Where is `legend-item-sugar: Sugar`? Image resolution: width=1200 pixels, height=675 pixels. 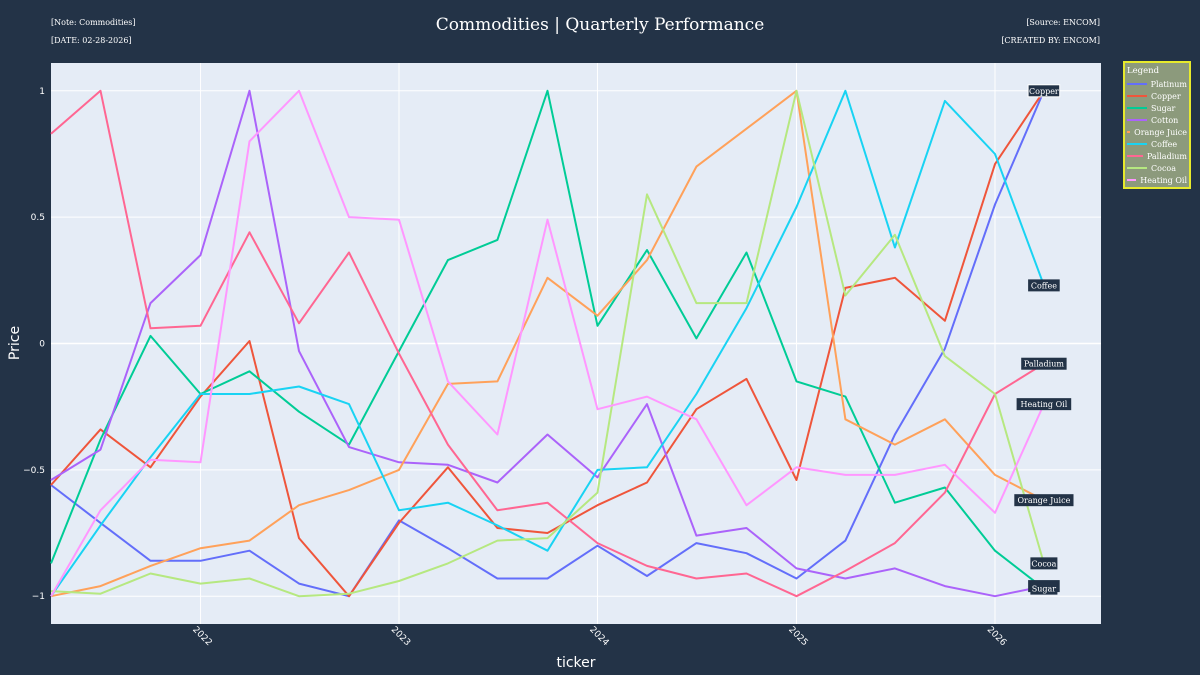 legend-item-sugar: Sugar is located at coordinates (1157, 108).